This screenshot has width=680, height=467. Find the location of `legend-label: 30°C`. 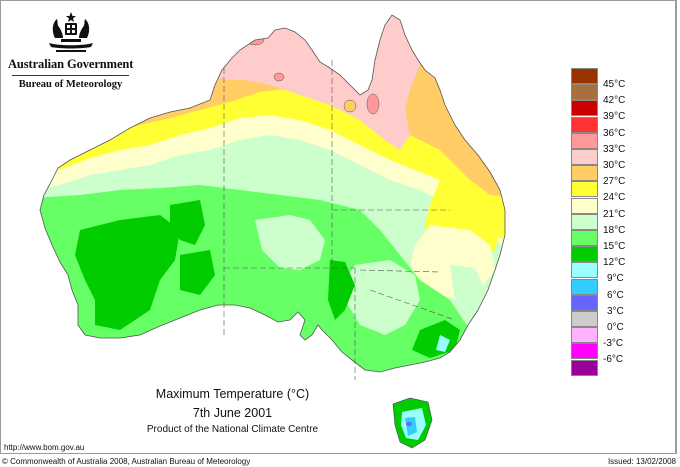

legend-label: 30°C is located at coordinates (614, 165).